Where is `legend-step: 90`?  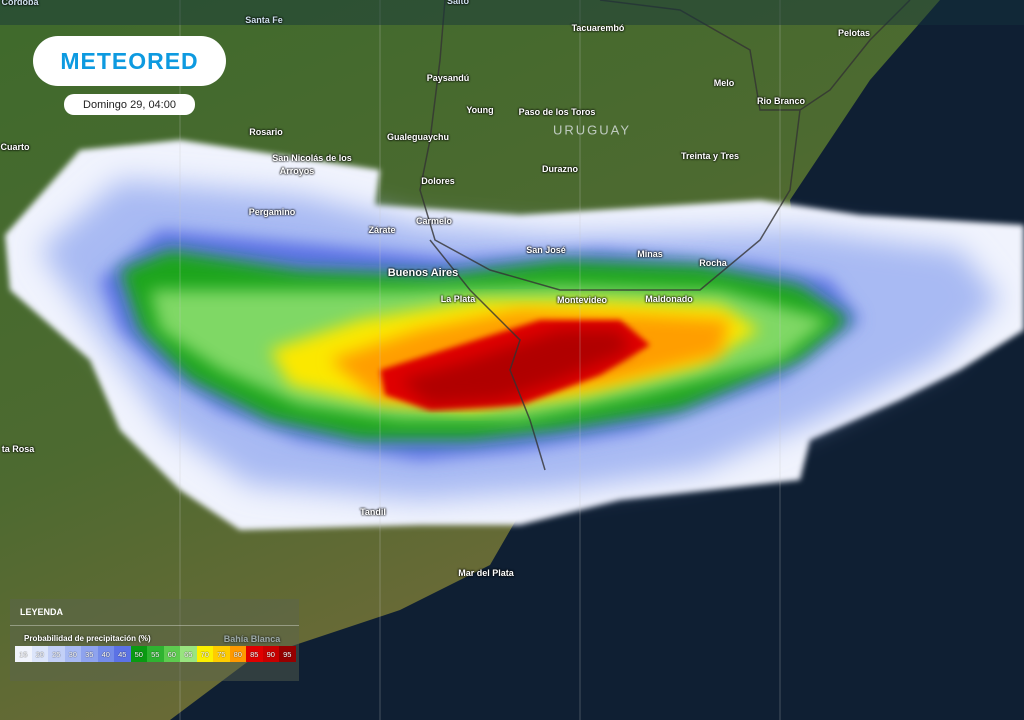 legend-step: 90 is located at coordinates (270, 654).